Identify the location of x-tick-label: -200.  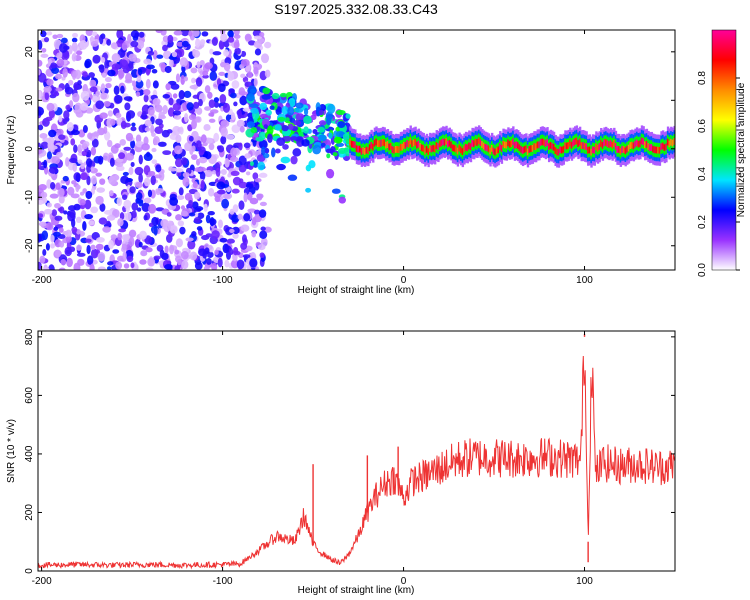
(42, 280).